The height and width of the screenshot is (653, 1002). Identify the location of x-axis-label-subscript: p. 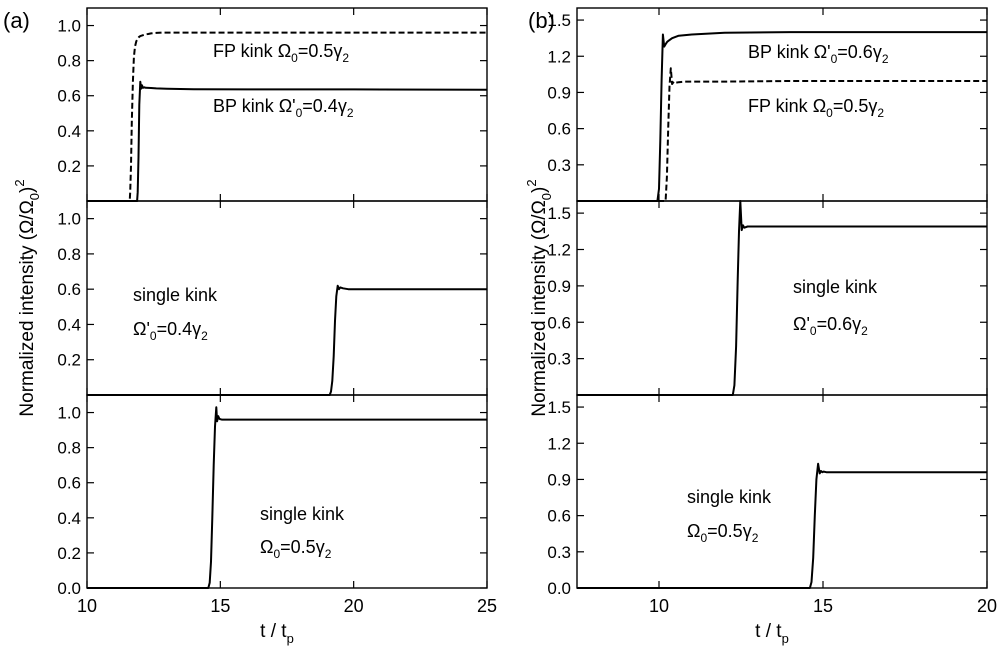
(290, 638).